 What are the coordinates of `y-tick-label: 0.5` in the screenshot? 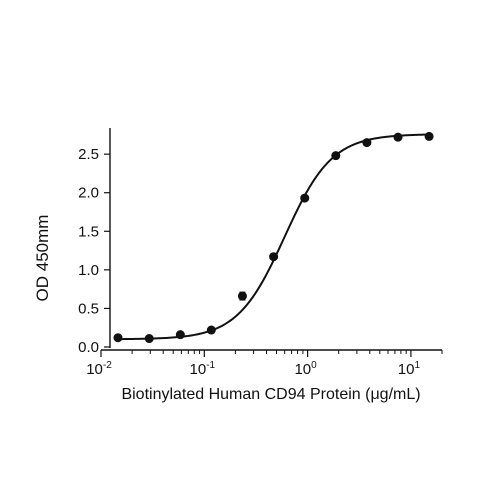 It's located at (88, 308).